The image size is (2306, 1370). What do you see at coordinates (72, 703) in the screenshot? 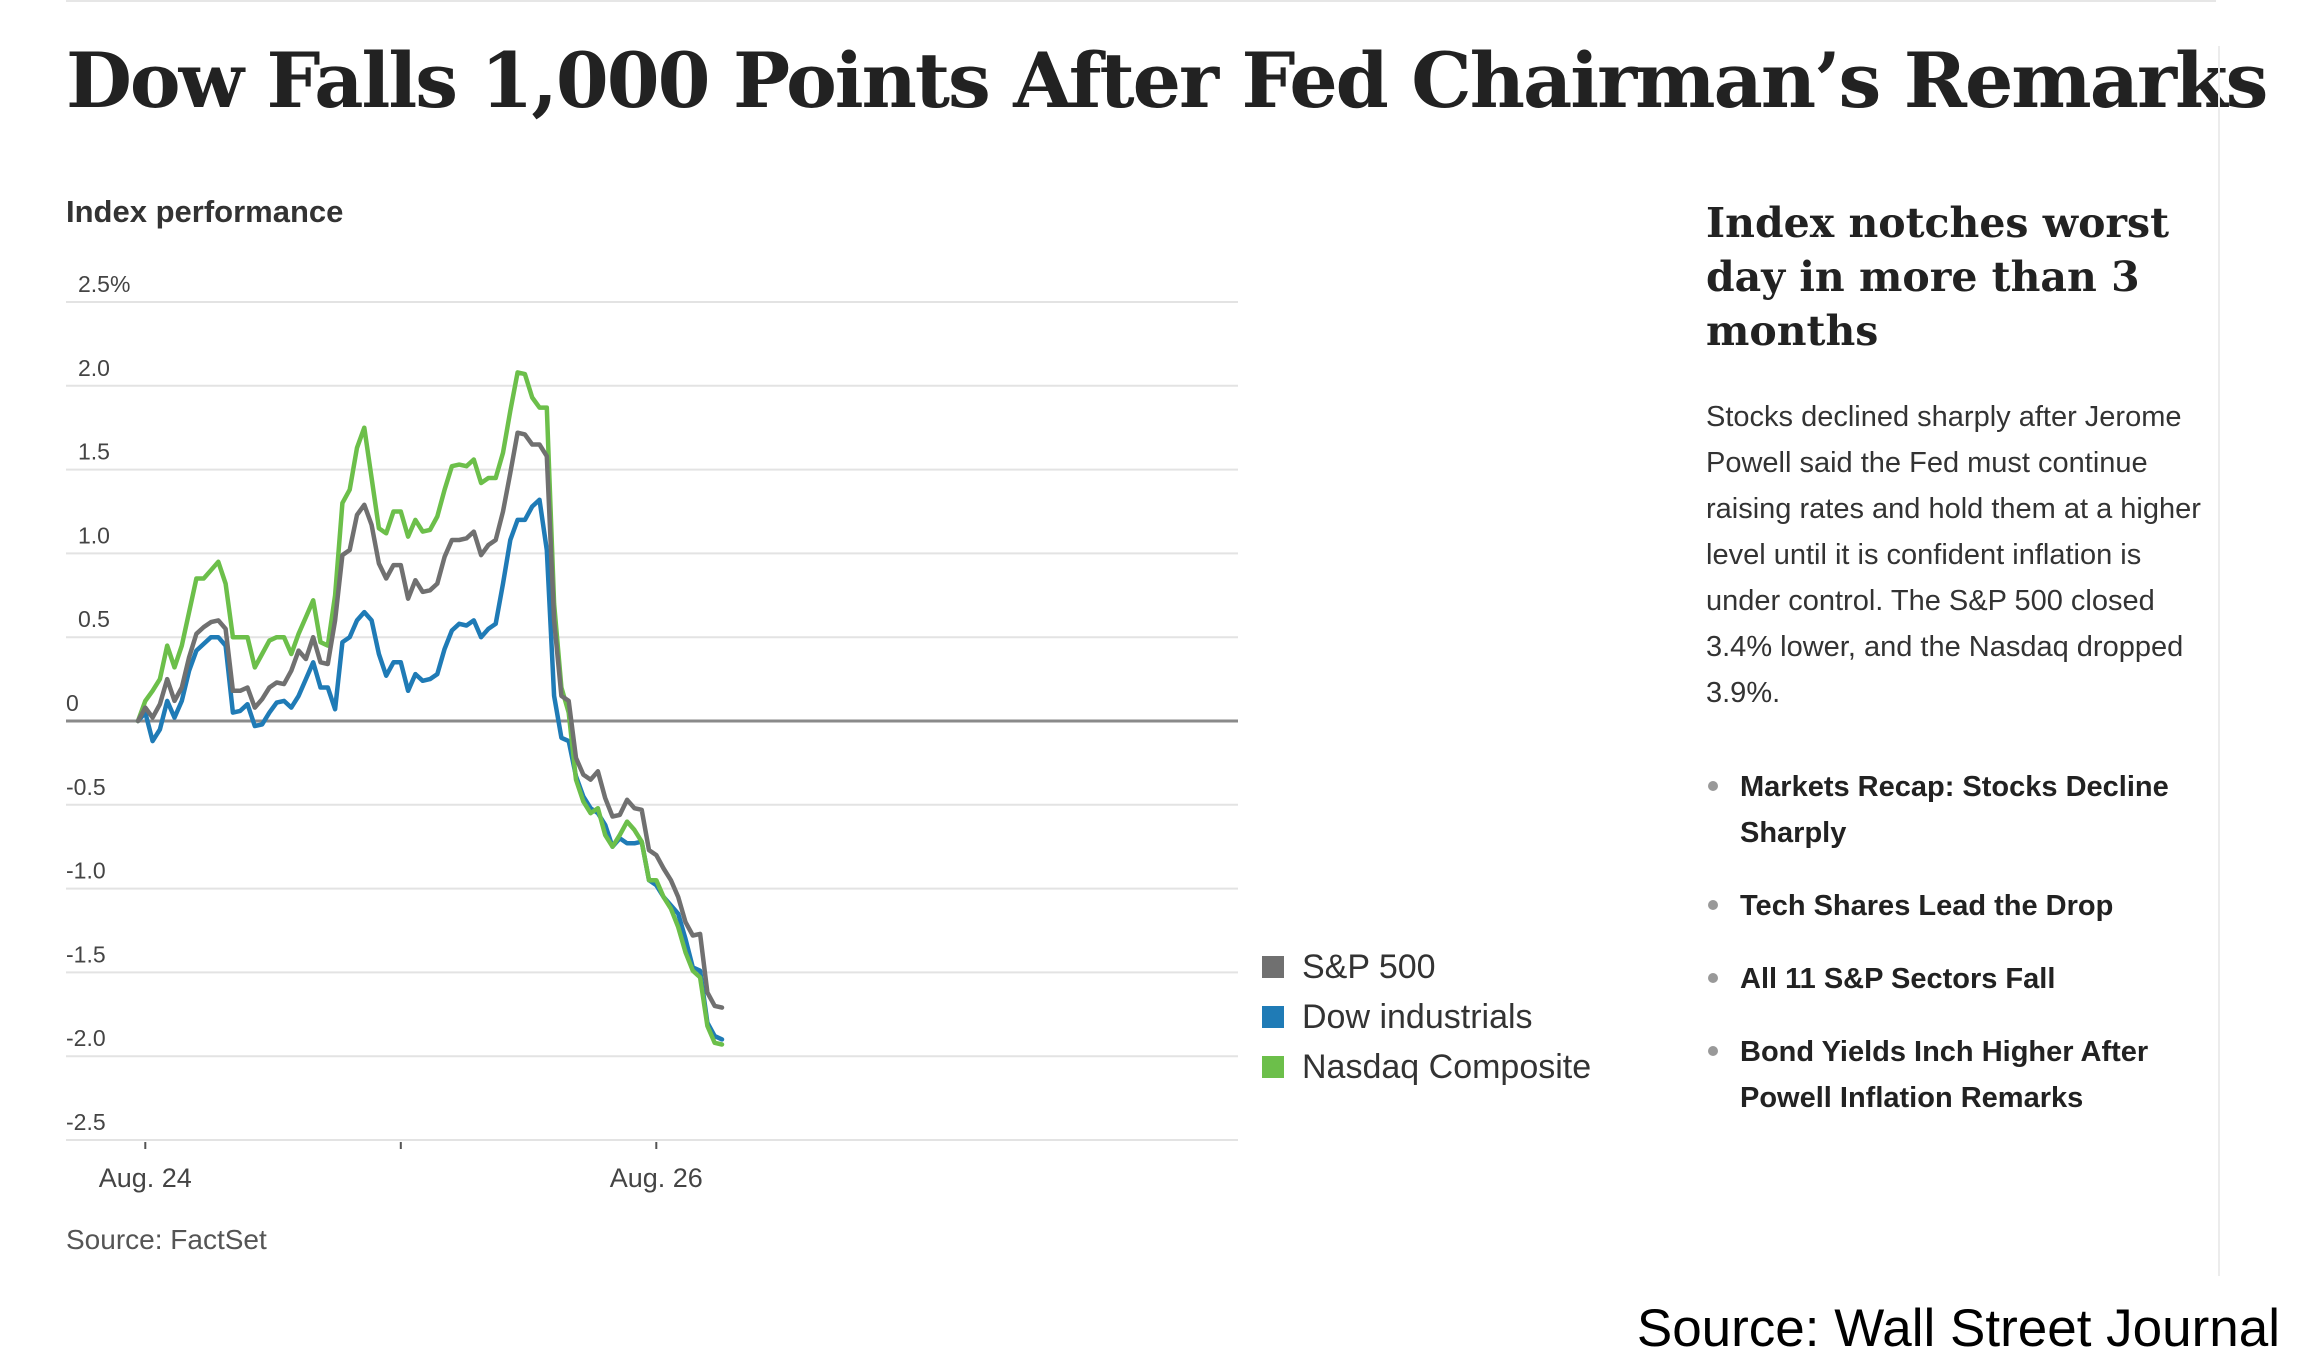
I see `y-tick-label: 0` at bounding box center [72, 703].